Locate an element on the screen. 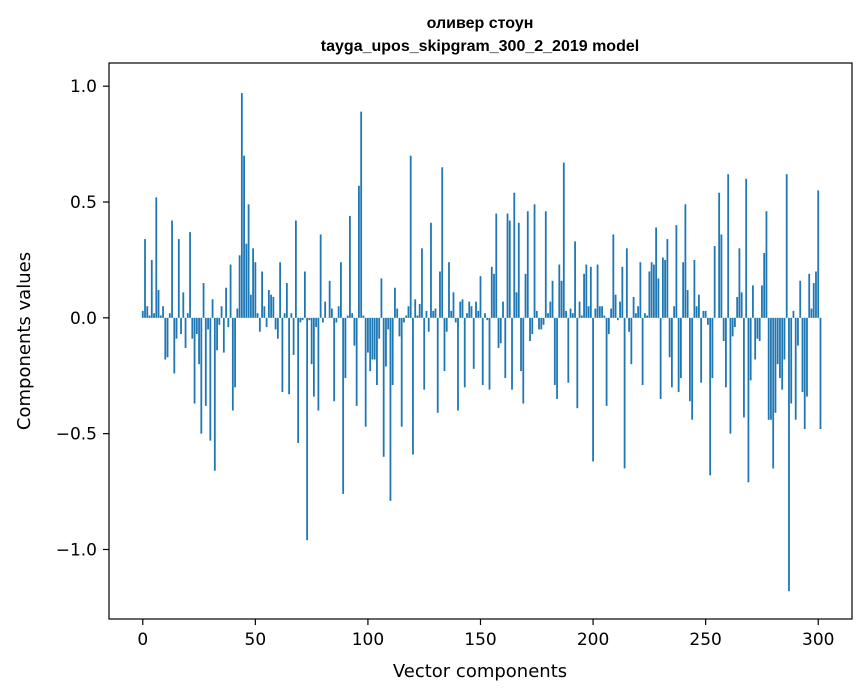 The width and height of the screenshot is (867, 696). x-tick-label: 100 is located at coordinates (368, 640).